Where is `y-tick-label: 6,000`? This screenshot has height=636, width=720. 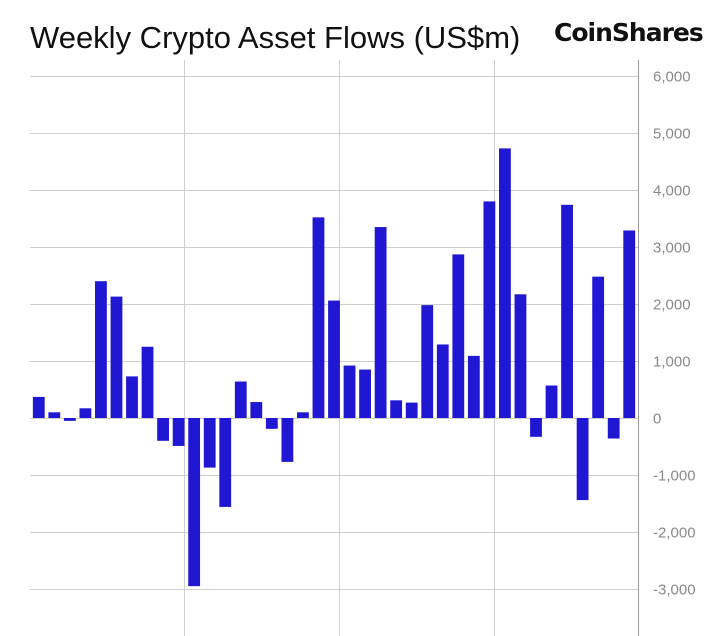 y-tick-label: 6,000 is located at coordinates (672, 77).